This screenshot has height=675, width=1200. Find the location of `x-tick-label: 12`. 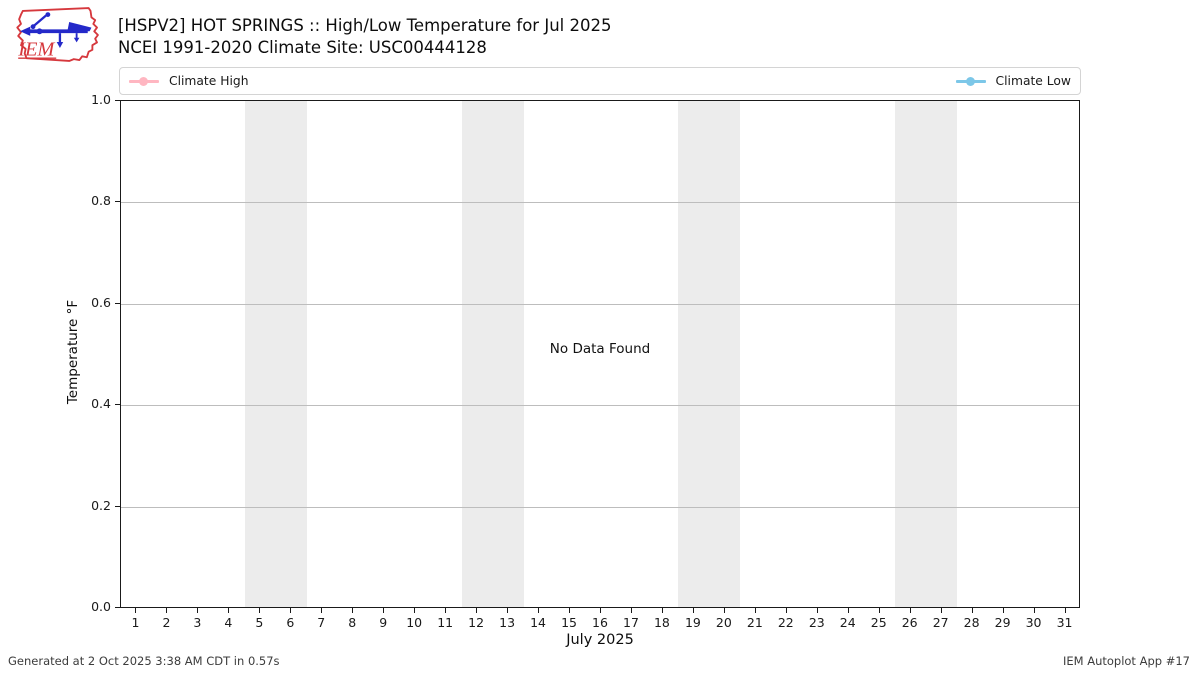

x-tick-label: 12 is located at coordinates (476, 622).